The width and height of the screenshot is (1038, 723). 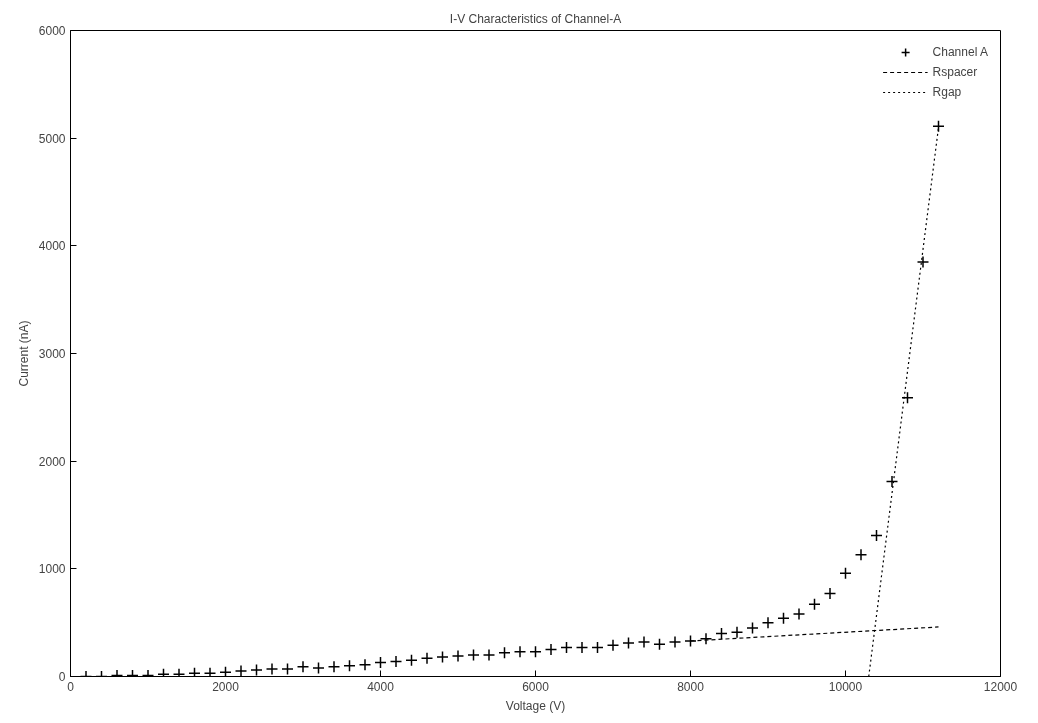 What do you see at coordinates (52, 138) in the screenshot?
I see `y-tick-label: 5000` at bounding box center [52, 138].